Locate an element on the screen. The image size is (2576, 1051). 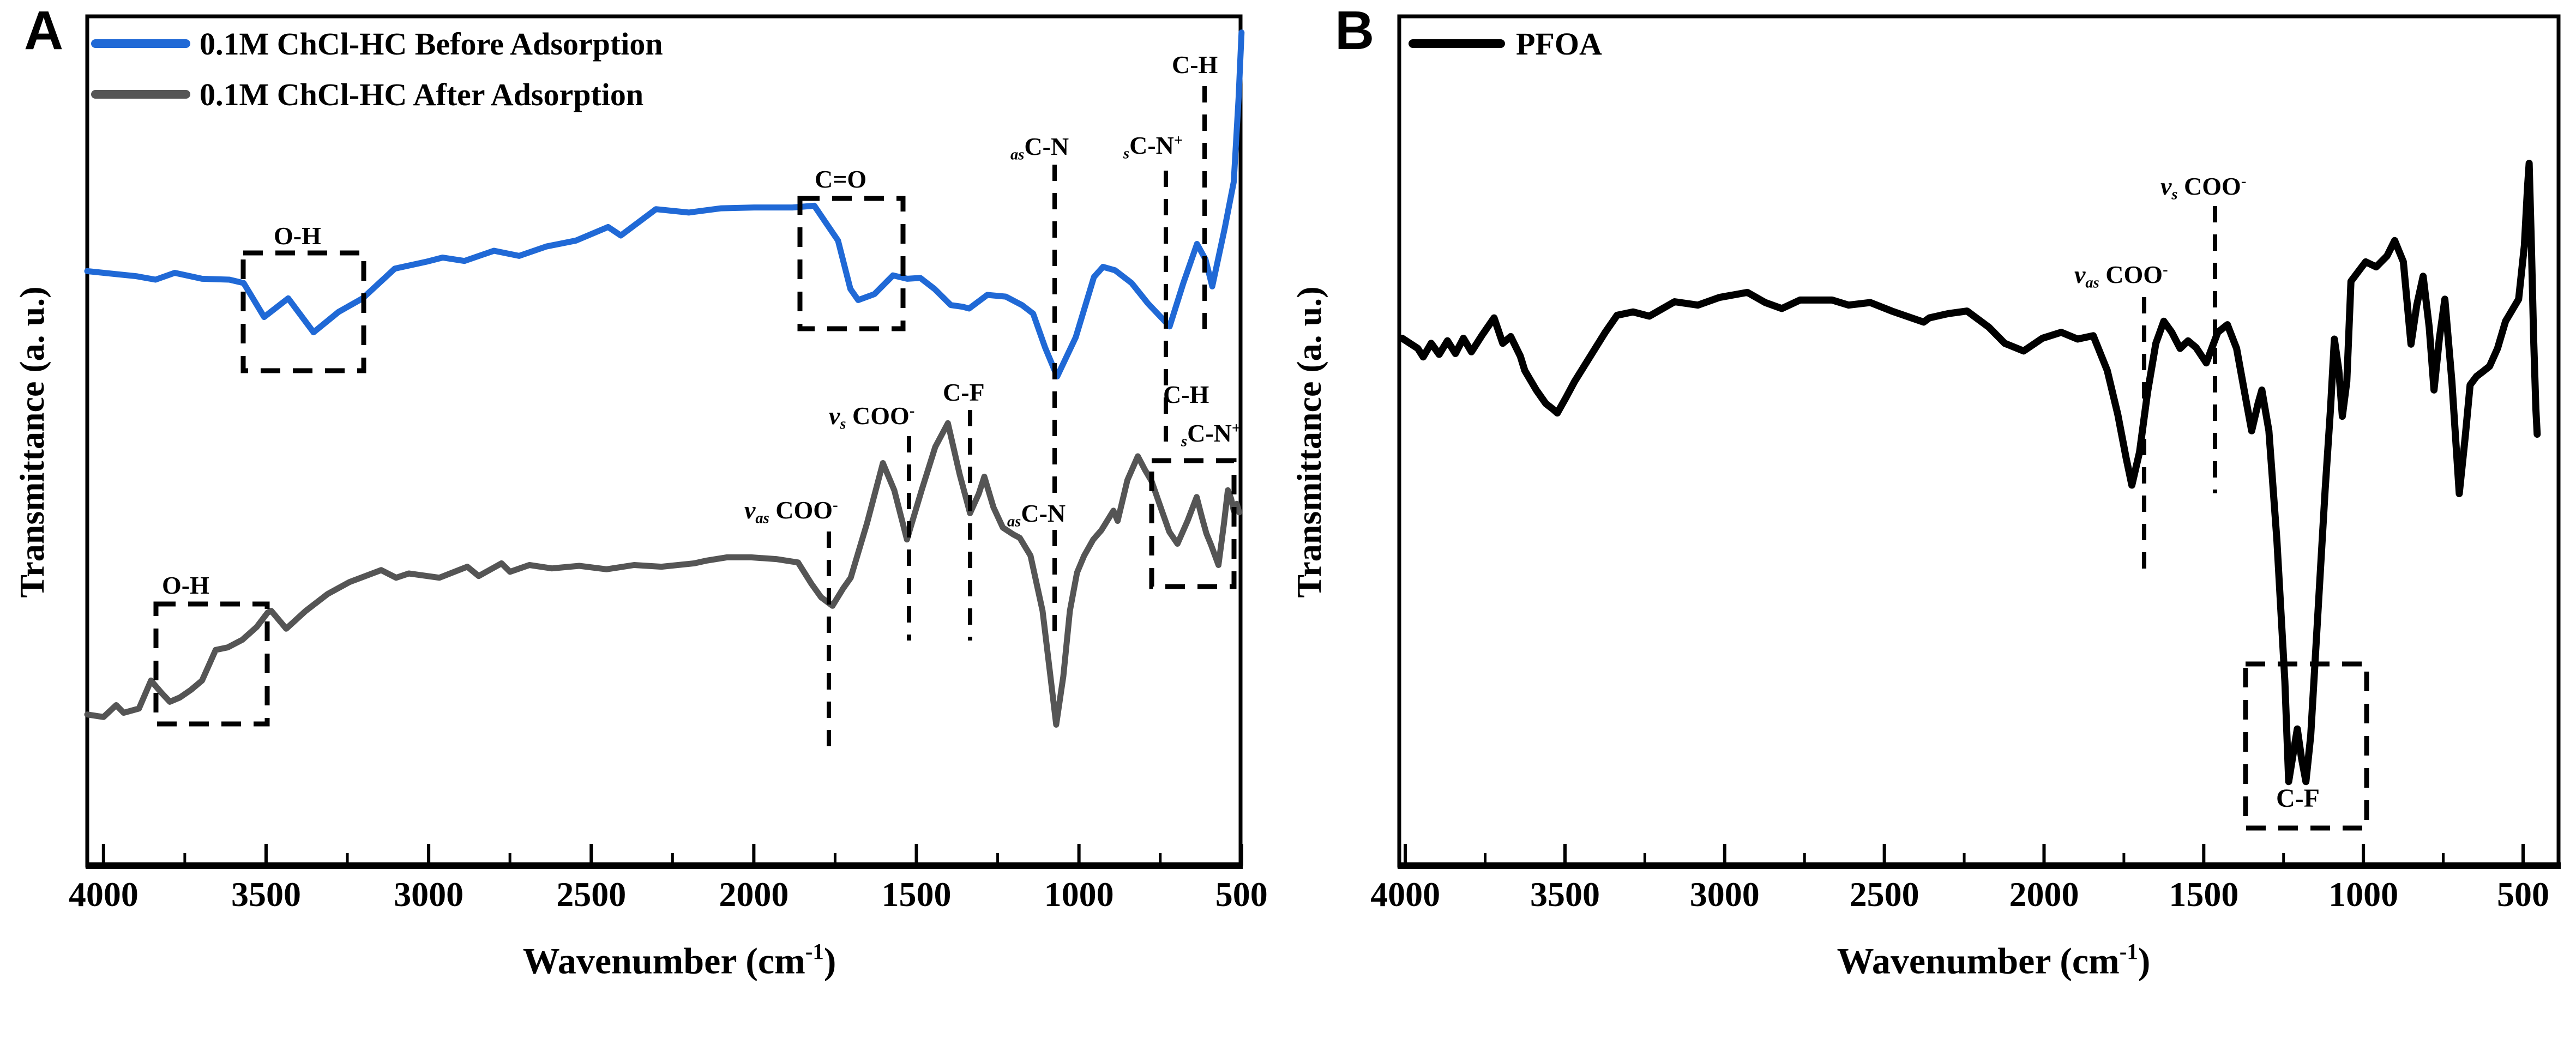
annotation-co-before: C=O is located at coordinates (841, 179).